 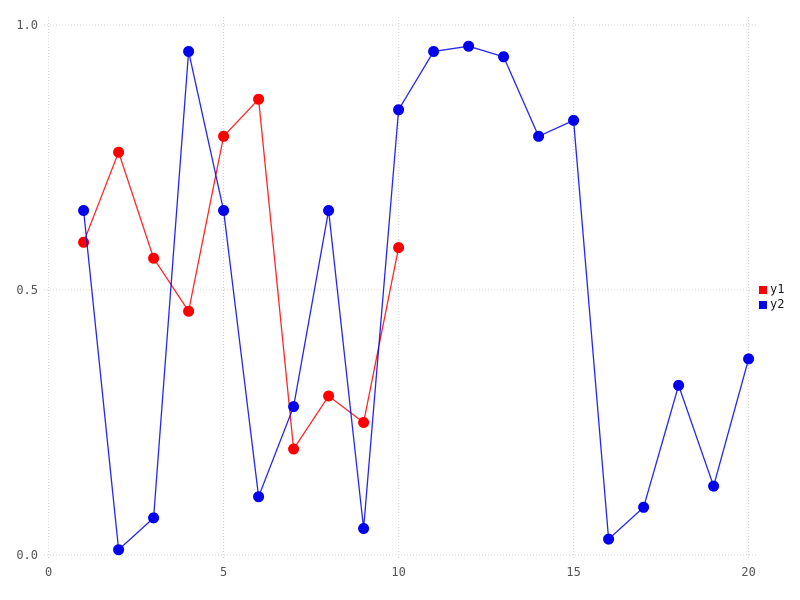 I want to click on x-tick-label: 10, so click(x=398, y=572).